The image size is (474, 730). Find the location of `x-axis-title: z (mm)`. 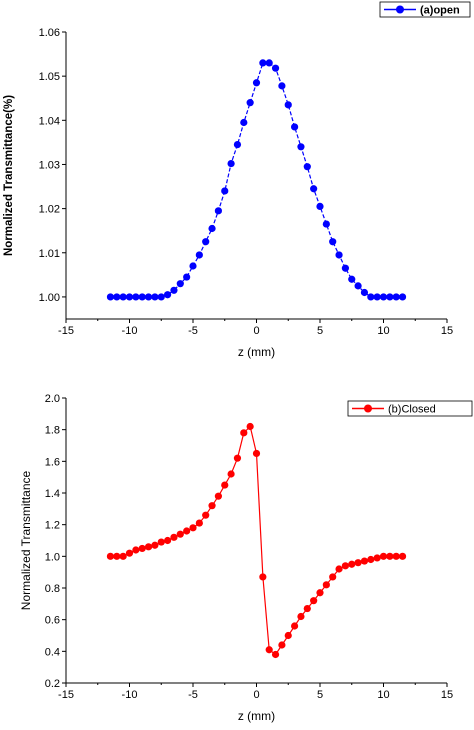

x-axis-title: z (mm) is located at coordinates (256, 352).